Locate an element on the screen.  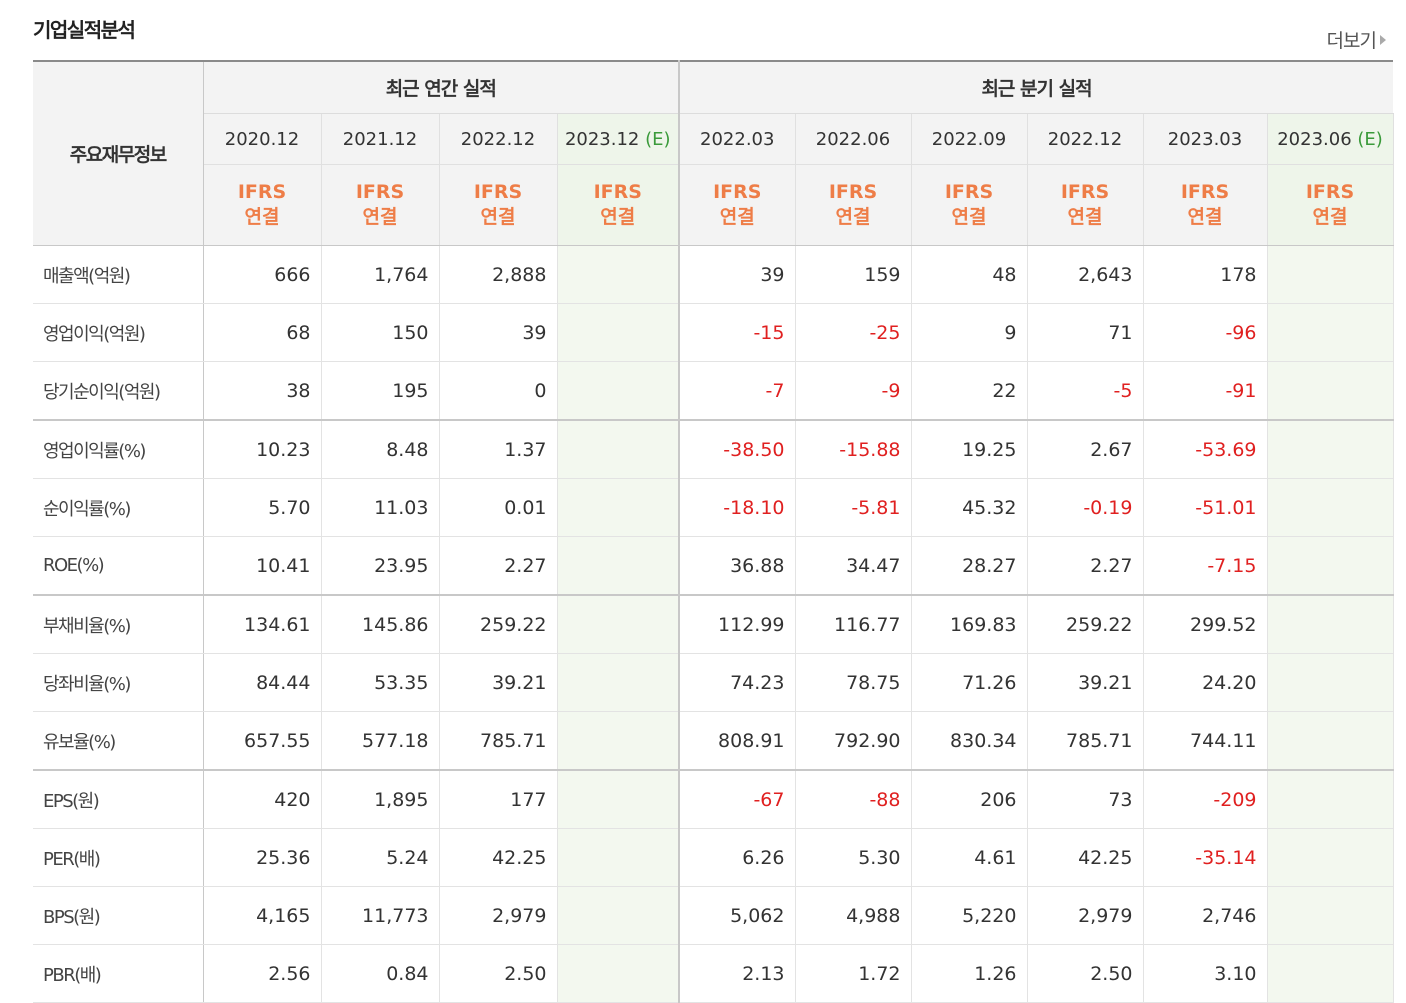
value-cell: 39 is located at coordinates (737, 274).